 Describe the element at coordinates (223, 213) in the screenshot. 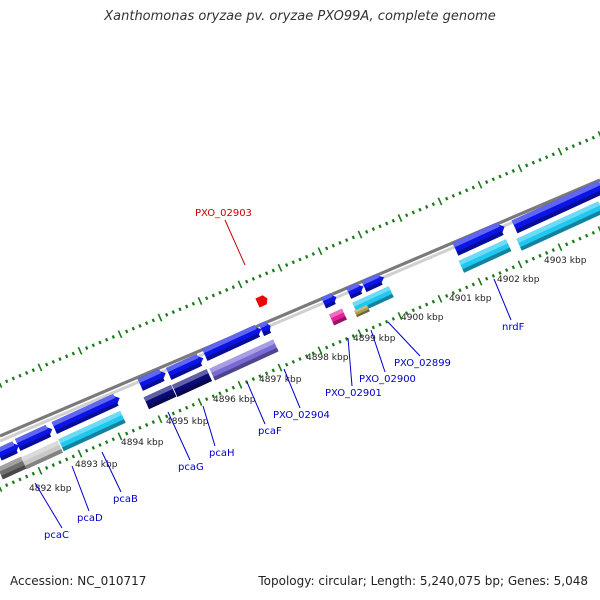

I see `gene-label: PXO_02903` at that location.